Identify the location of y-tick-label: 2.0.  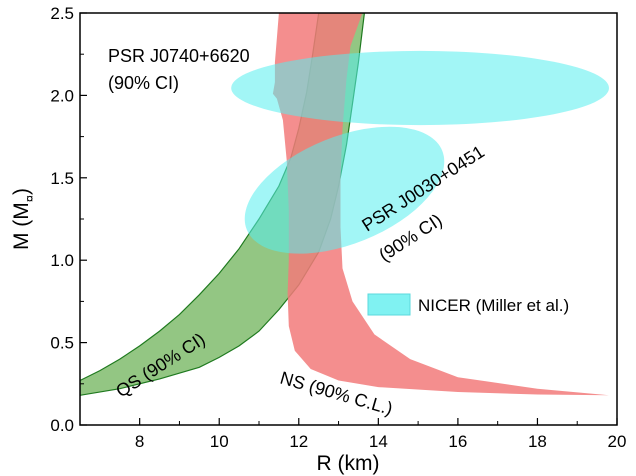
(62, 95).